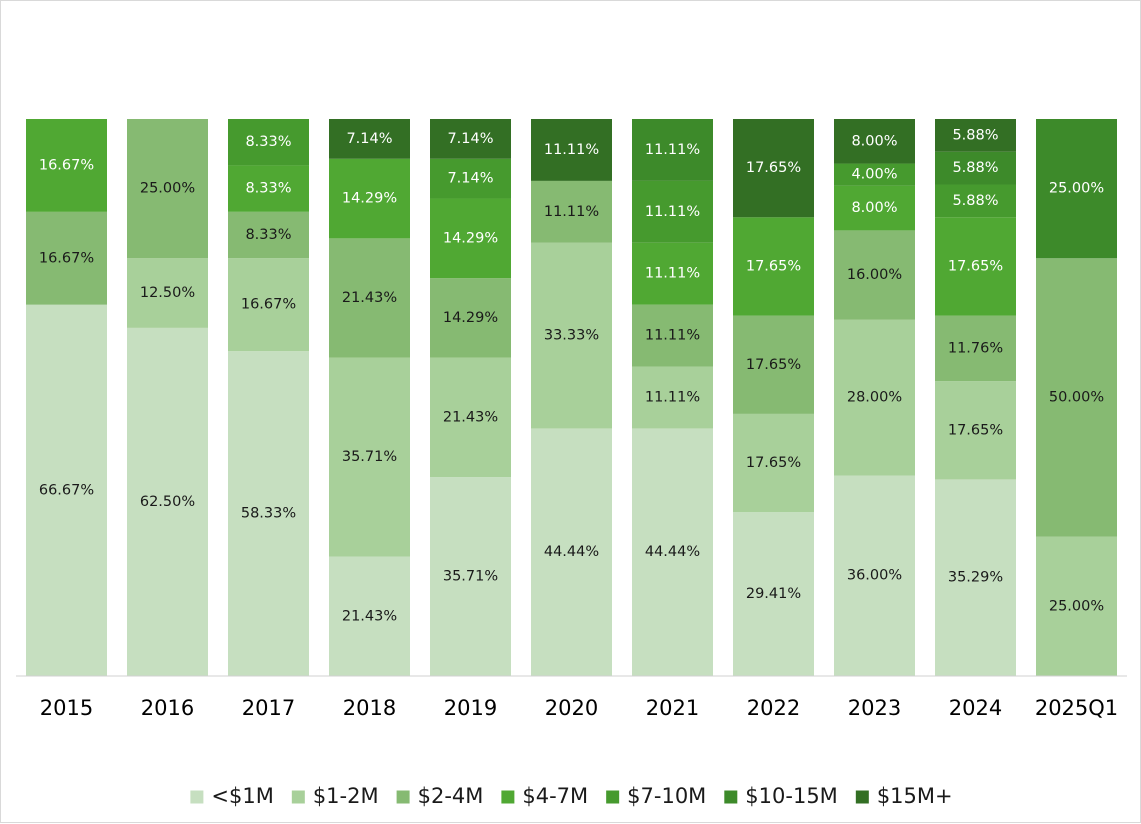 This screenshot has height=824, width=1141. I want to click on data-label-2015-4-7m: 16.67%, so click(66, 165).